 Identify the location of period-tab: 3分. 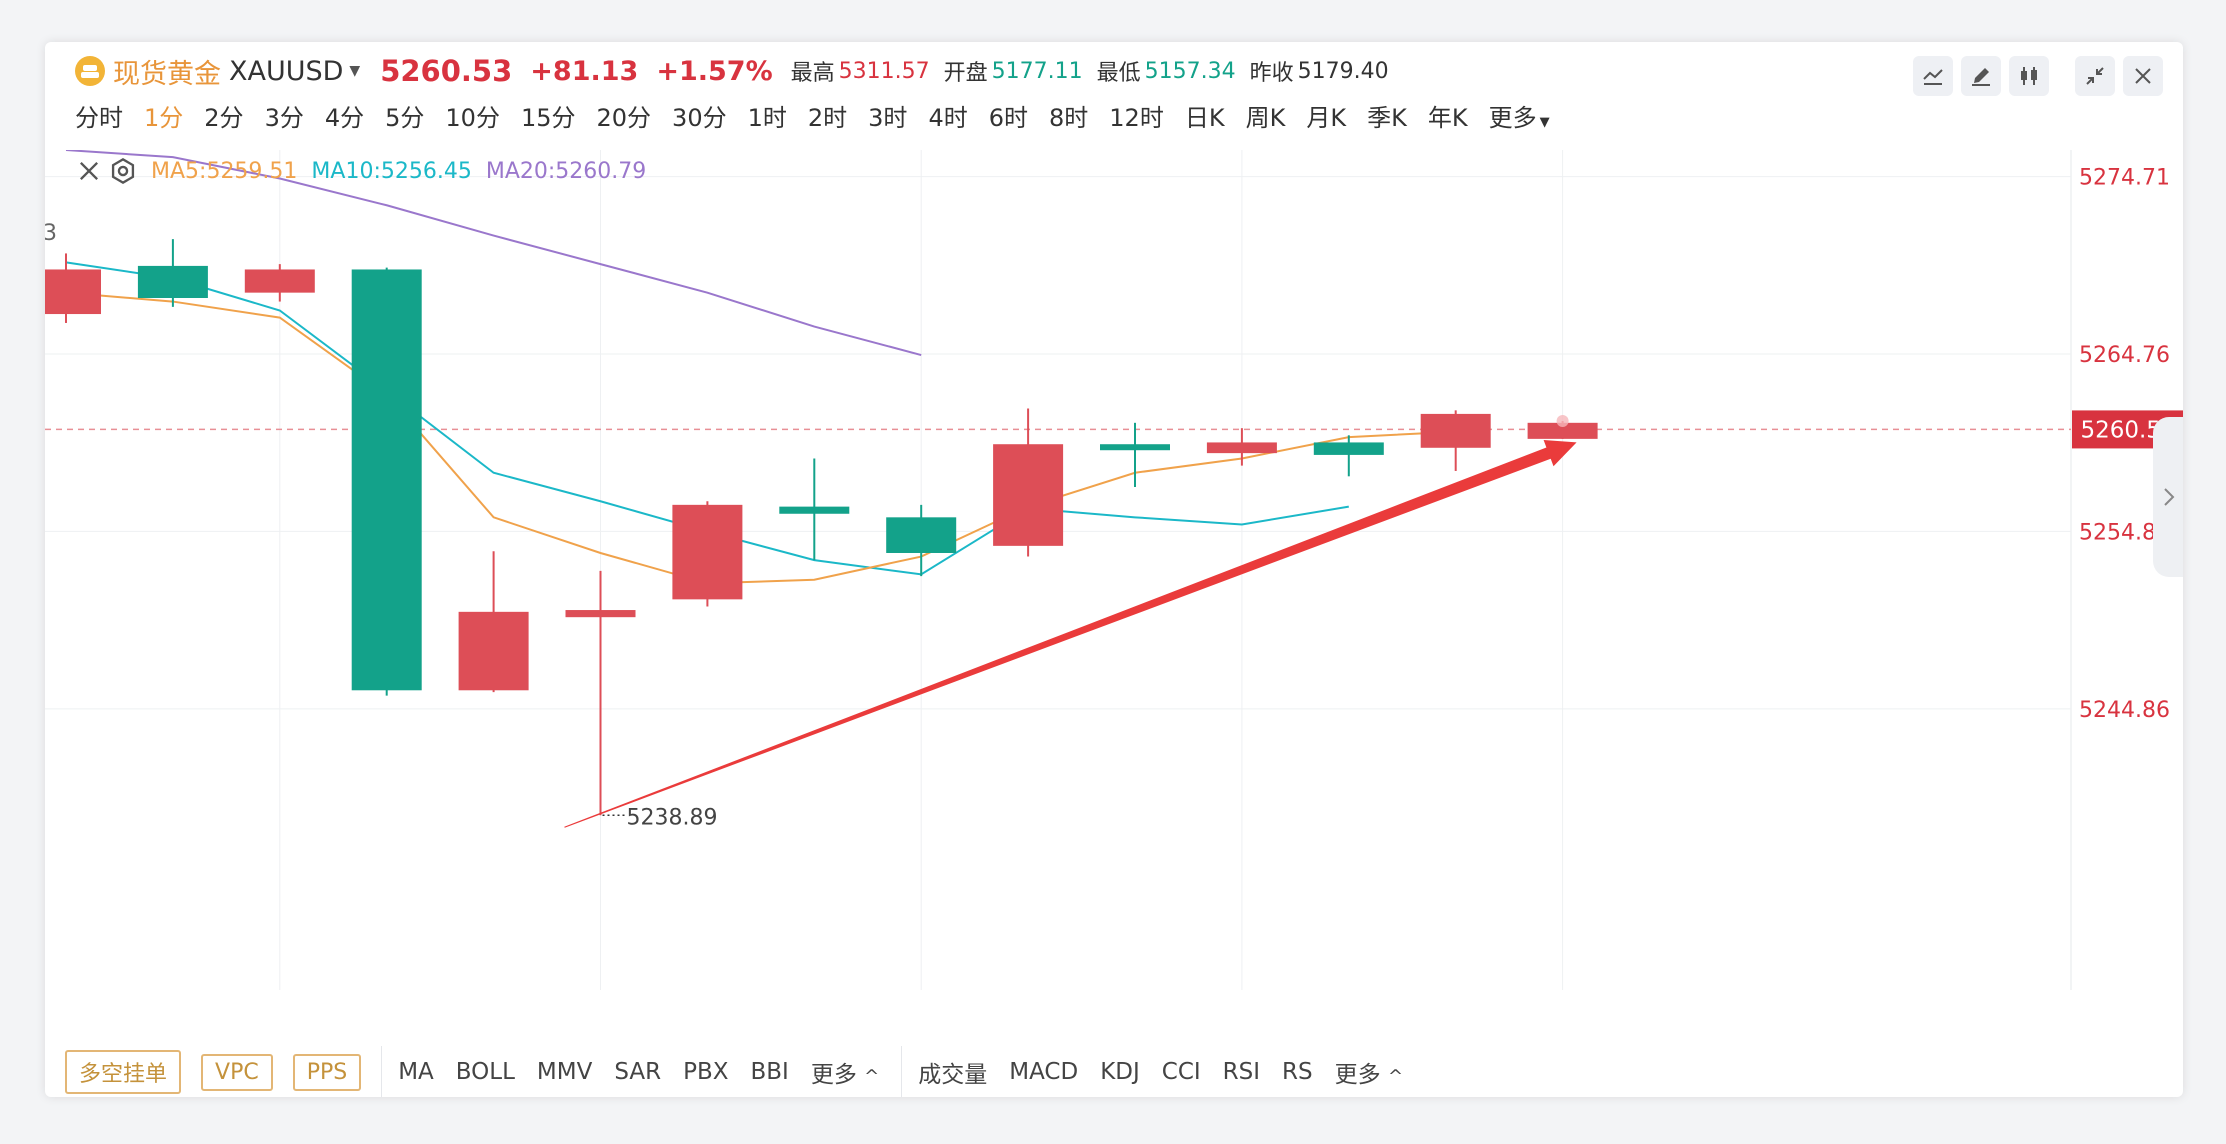
(284, 118).